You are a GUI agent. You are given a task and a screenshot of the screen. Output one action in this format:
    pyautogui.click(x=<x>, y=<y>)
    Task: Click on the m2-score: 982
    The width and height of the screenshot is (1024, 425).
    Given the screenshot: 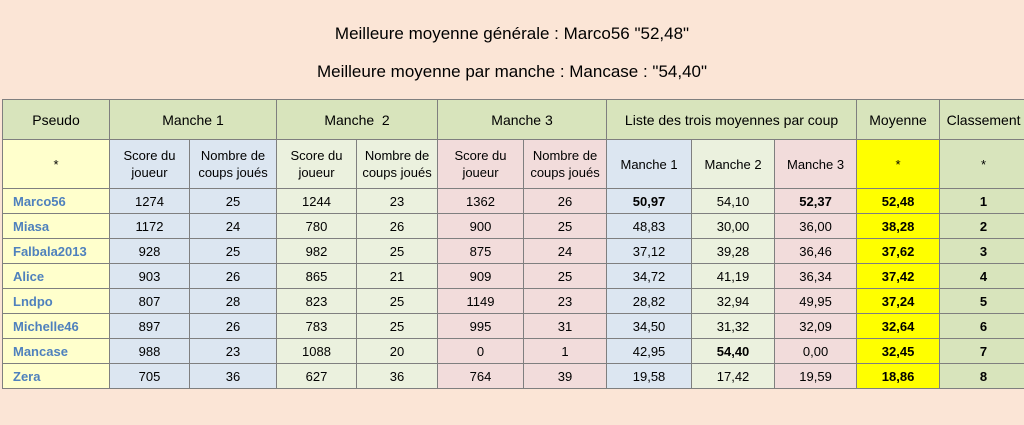 What is the action you would take?
    pyautogui.click(x=317, y=251)
    